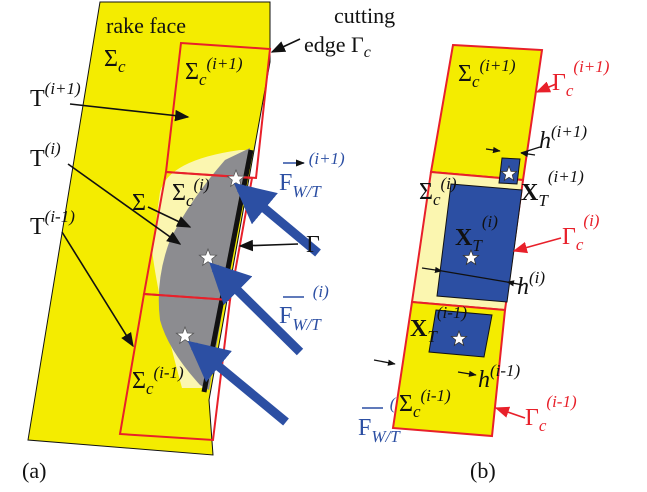  What do you see at coordinates (467, 373) in the screenshot?
I see `h-previous-arrow` at bounding box center [467, 373].